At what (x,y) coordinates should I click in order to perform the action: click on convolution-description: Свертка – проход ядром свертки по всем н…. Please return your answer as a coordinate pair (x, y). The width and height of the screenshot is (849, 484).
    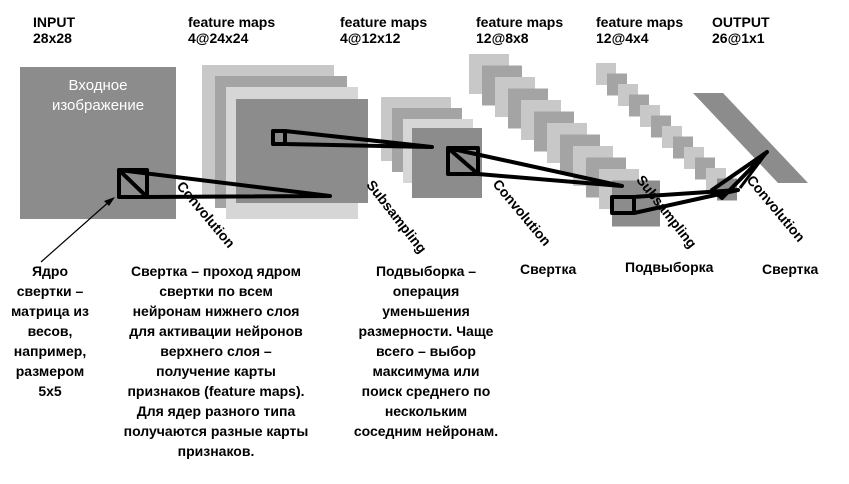
    Looking at the image, I should click on (216, 361).